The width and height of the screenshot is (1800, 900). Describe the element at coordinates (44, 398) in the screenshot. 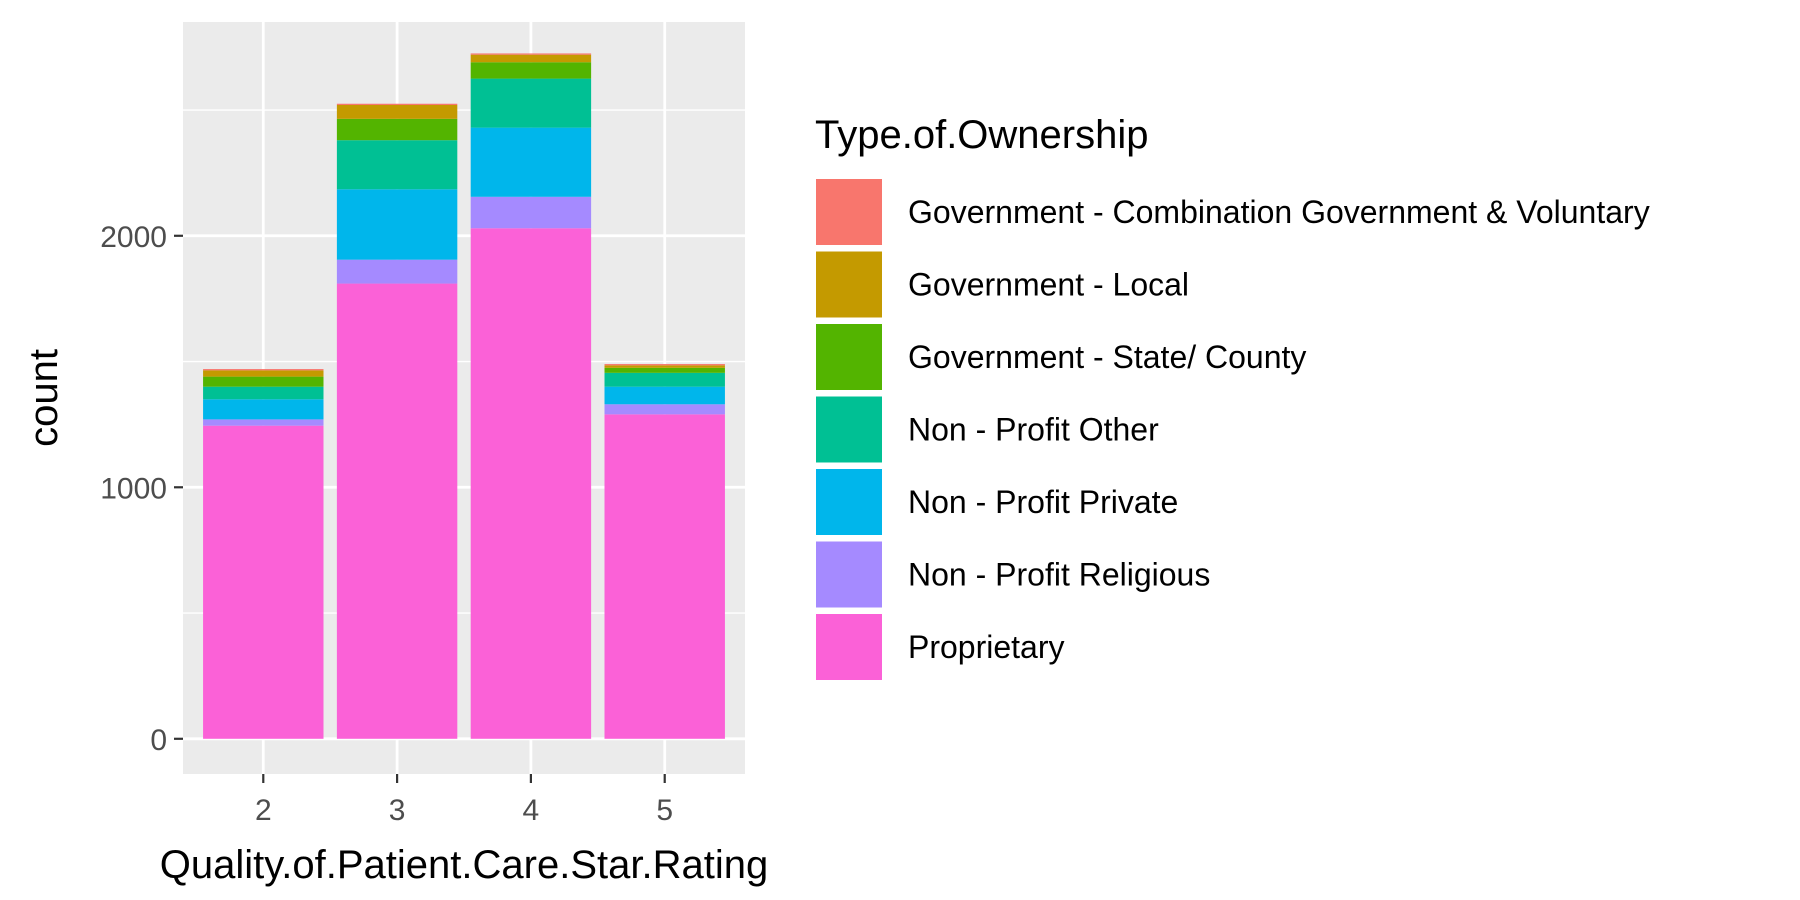

I see `y-axis-title: count` at that location.